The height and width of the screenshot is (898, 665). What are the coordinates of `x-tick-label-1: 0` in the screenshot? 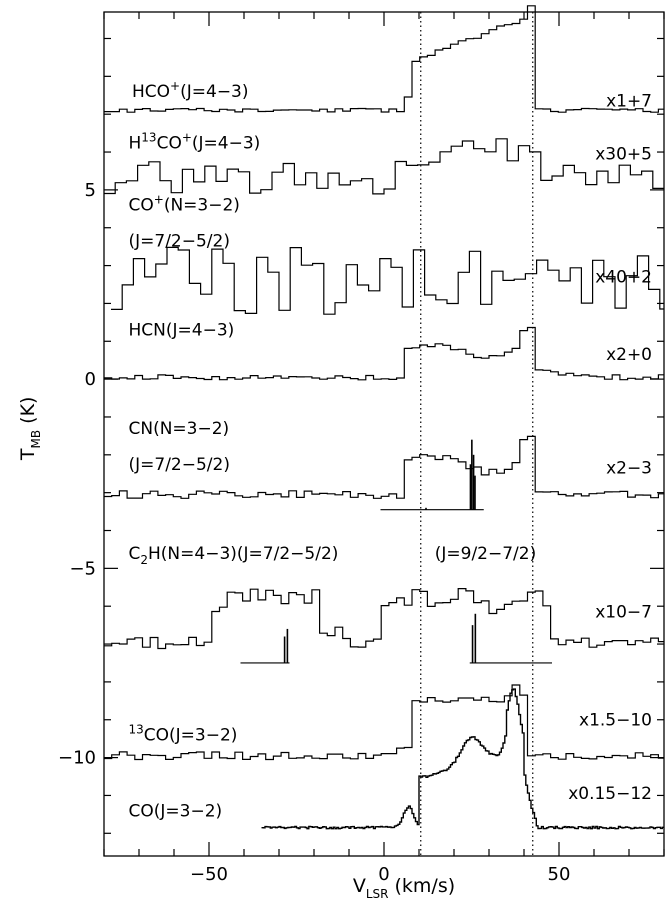 It's located at (383, 874).